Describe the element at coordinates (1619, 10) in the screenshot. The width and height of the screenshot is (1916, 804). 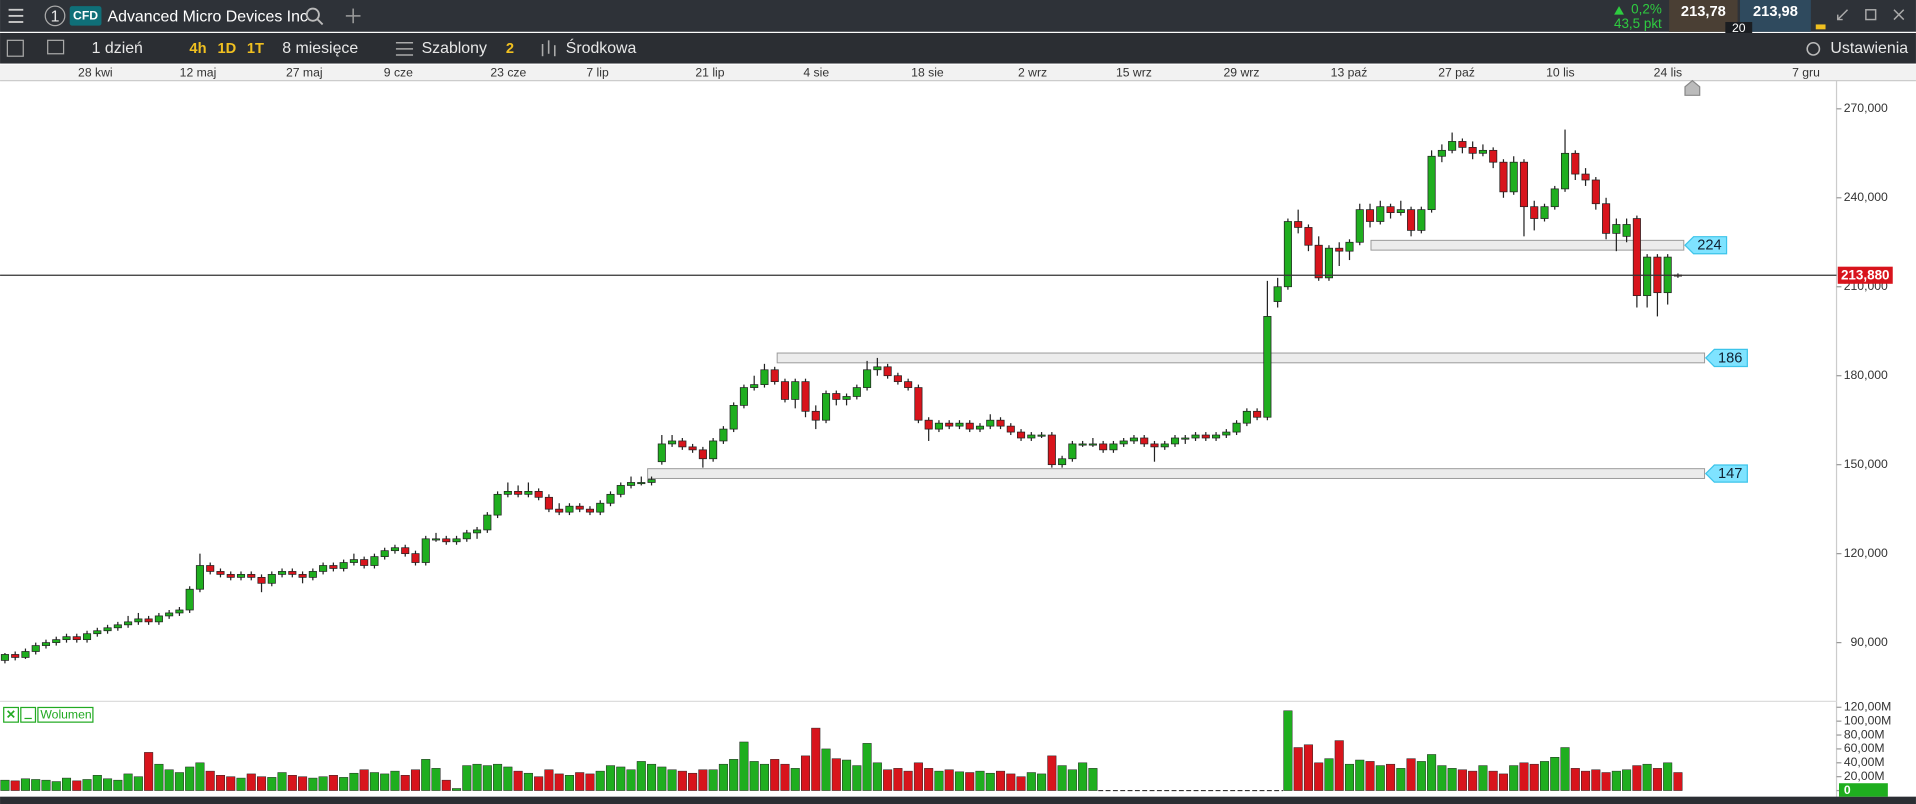
I see `up-arrow` at that location.